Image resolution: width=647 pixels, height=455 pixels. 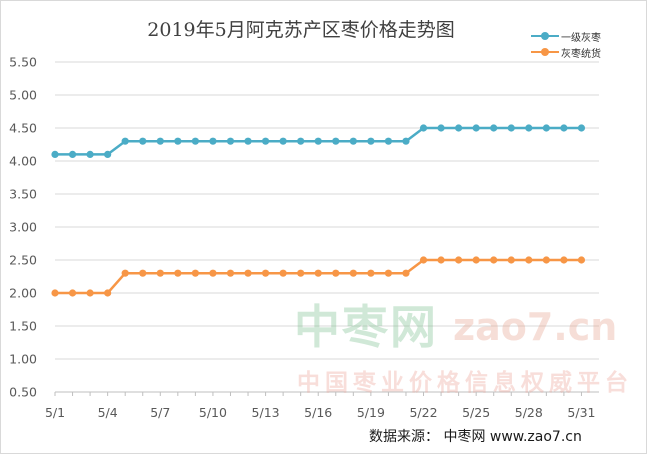 I want to click on chart-legend: 一级灰枣 灰枣统货, so click(x=566, y=44).